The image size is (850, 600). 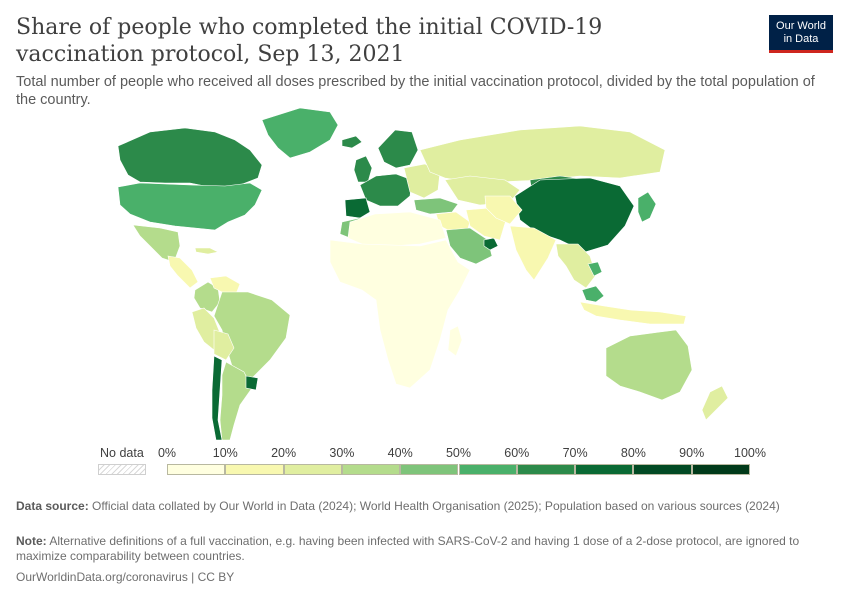 What do you see at coordinates (400, 453) in the screenshot?
I see `legend-tick-label: 40%` at bounding box center [400, 453].